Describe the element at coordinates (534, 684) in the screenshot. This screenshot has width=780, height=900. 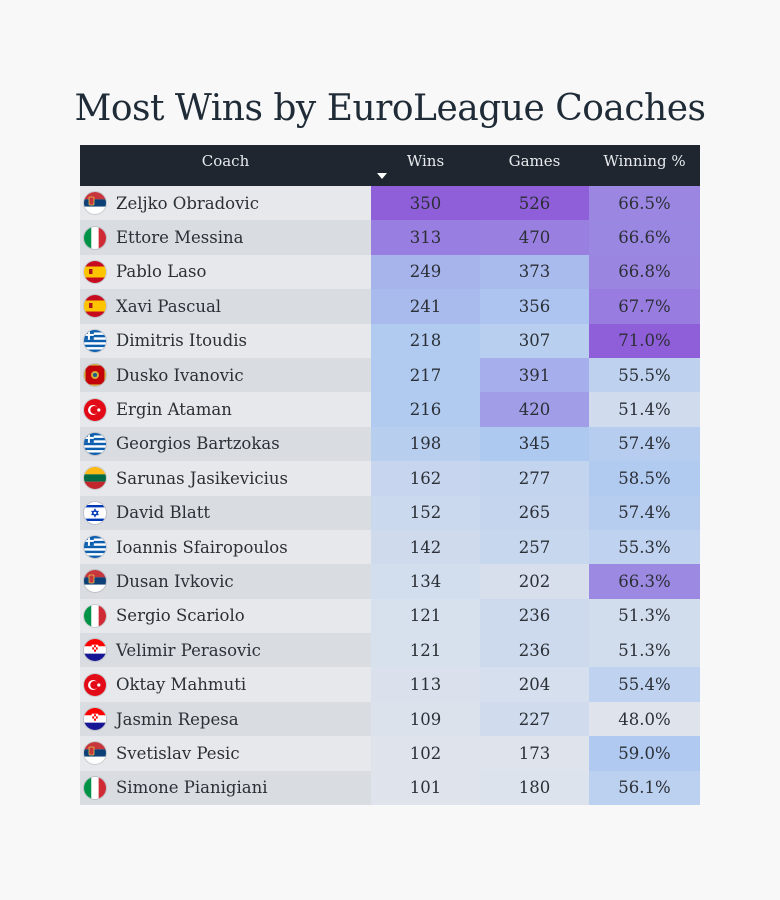
I see `games-cell: 204` at that location.